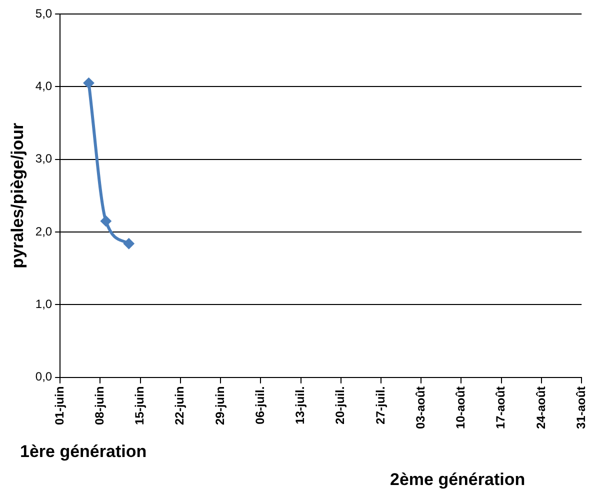  What do you see at coordinates (458, 480) in the screenshot?
I see `text: 2ème génération` at bounding box center [458, 480].